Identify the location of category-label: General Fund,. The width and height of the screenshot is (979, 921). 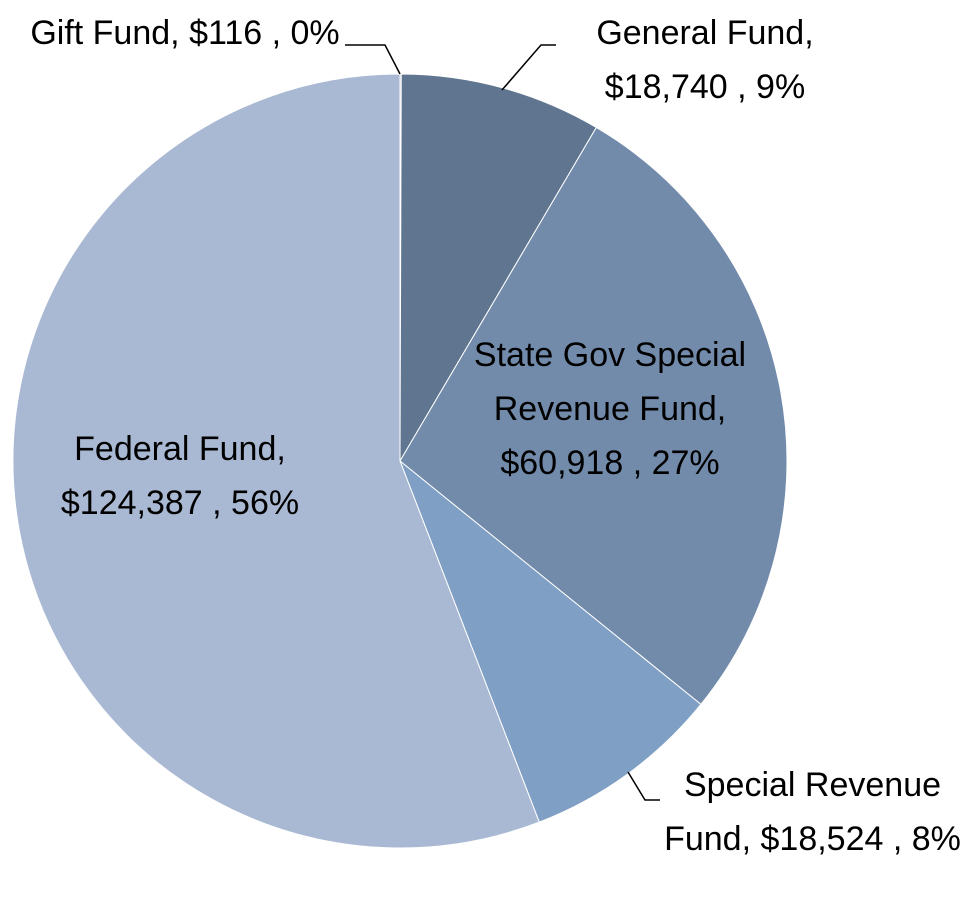
(705, 33).